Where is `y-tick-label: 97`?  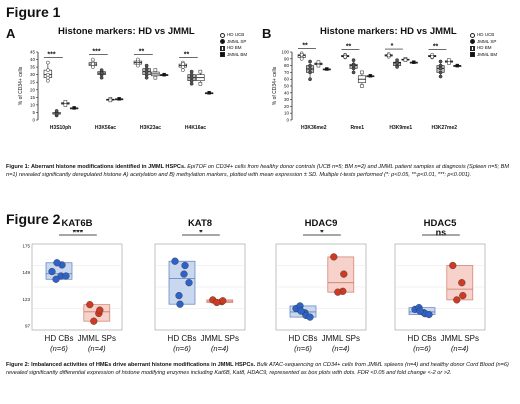
y-tick-label: 97 is located at coordinates (28, 326).